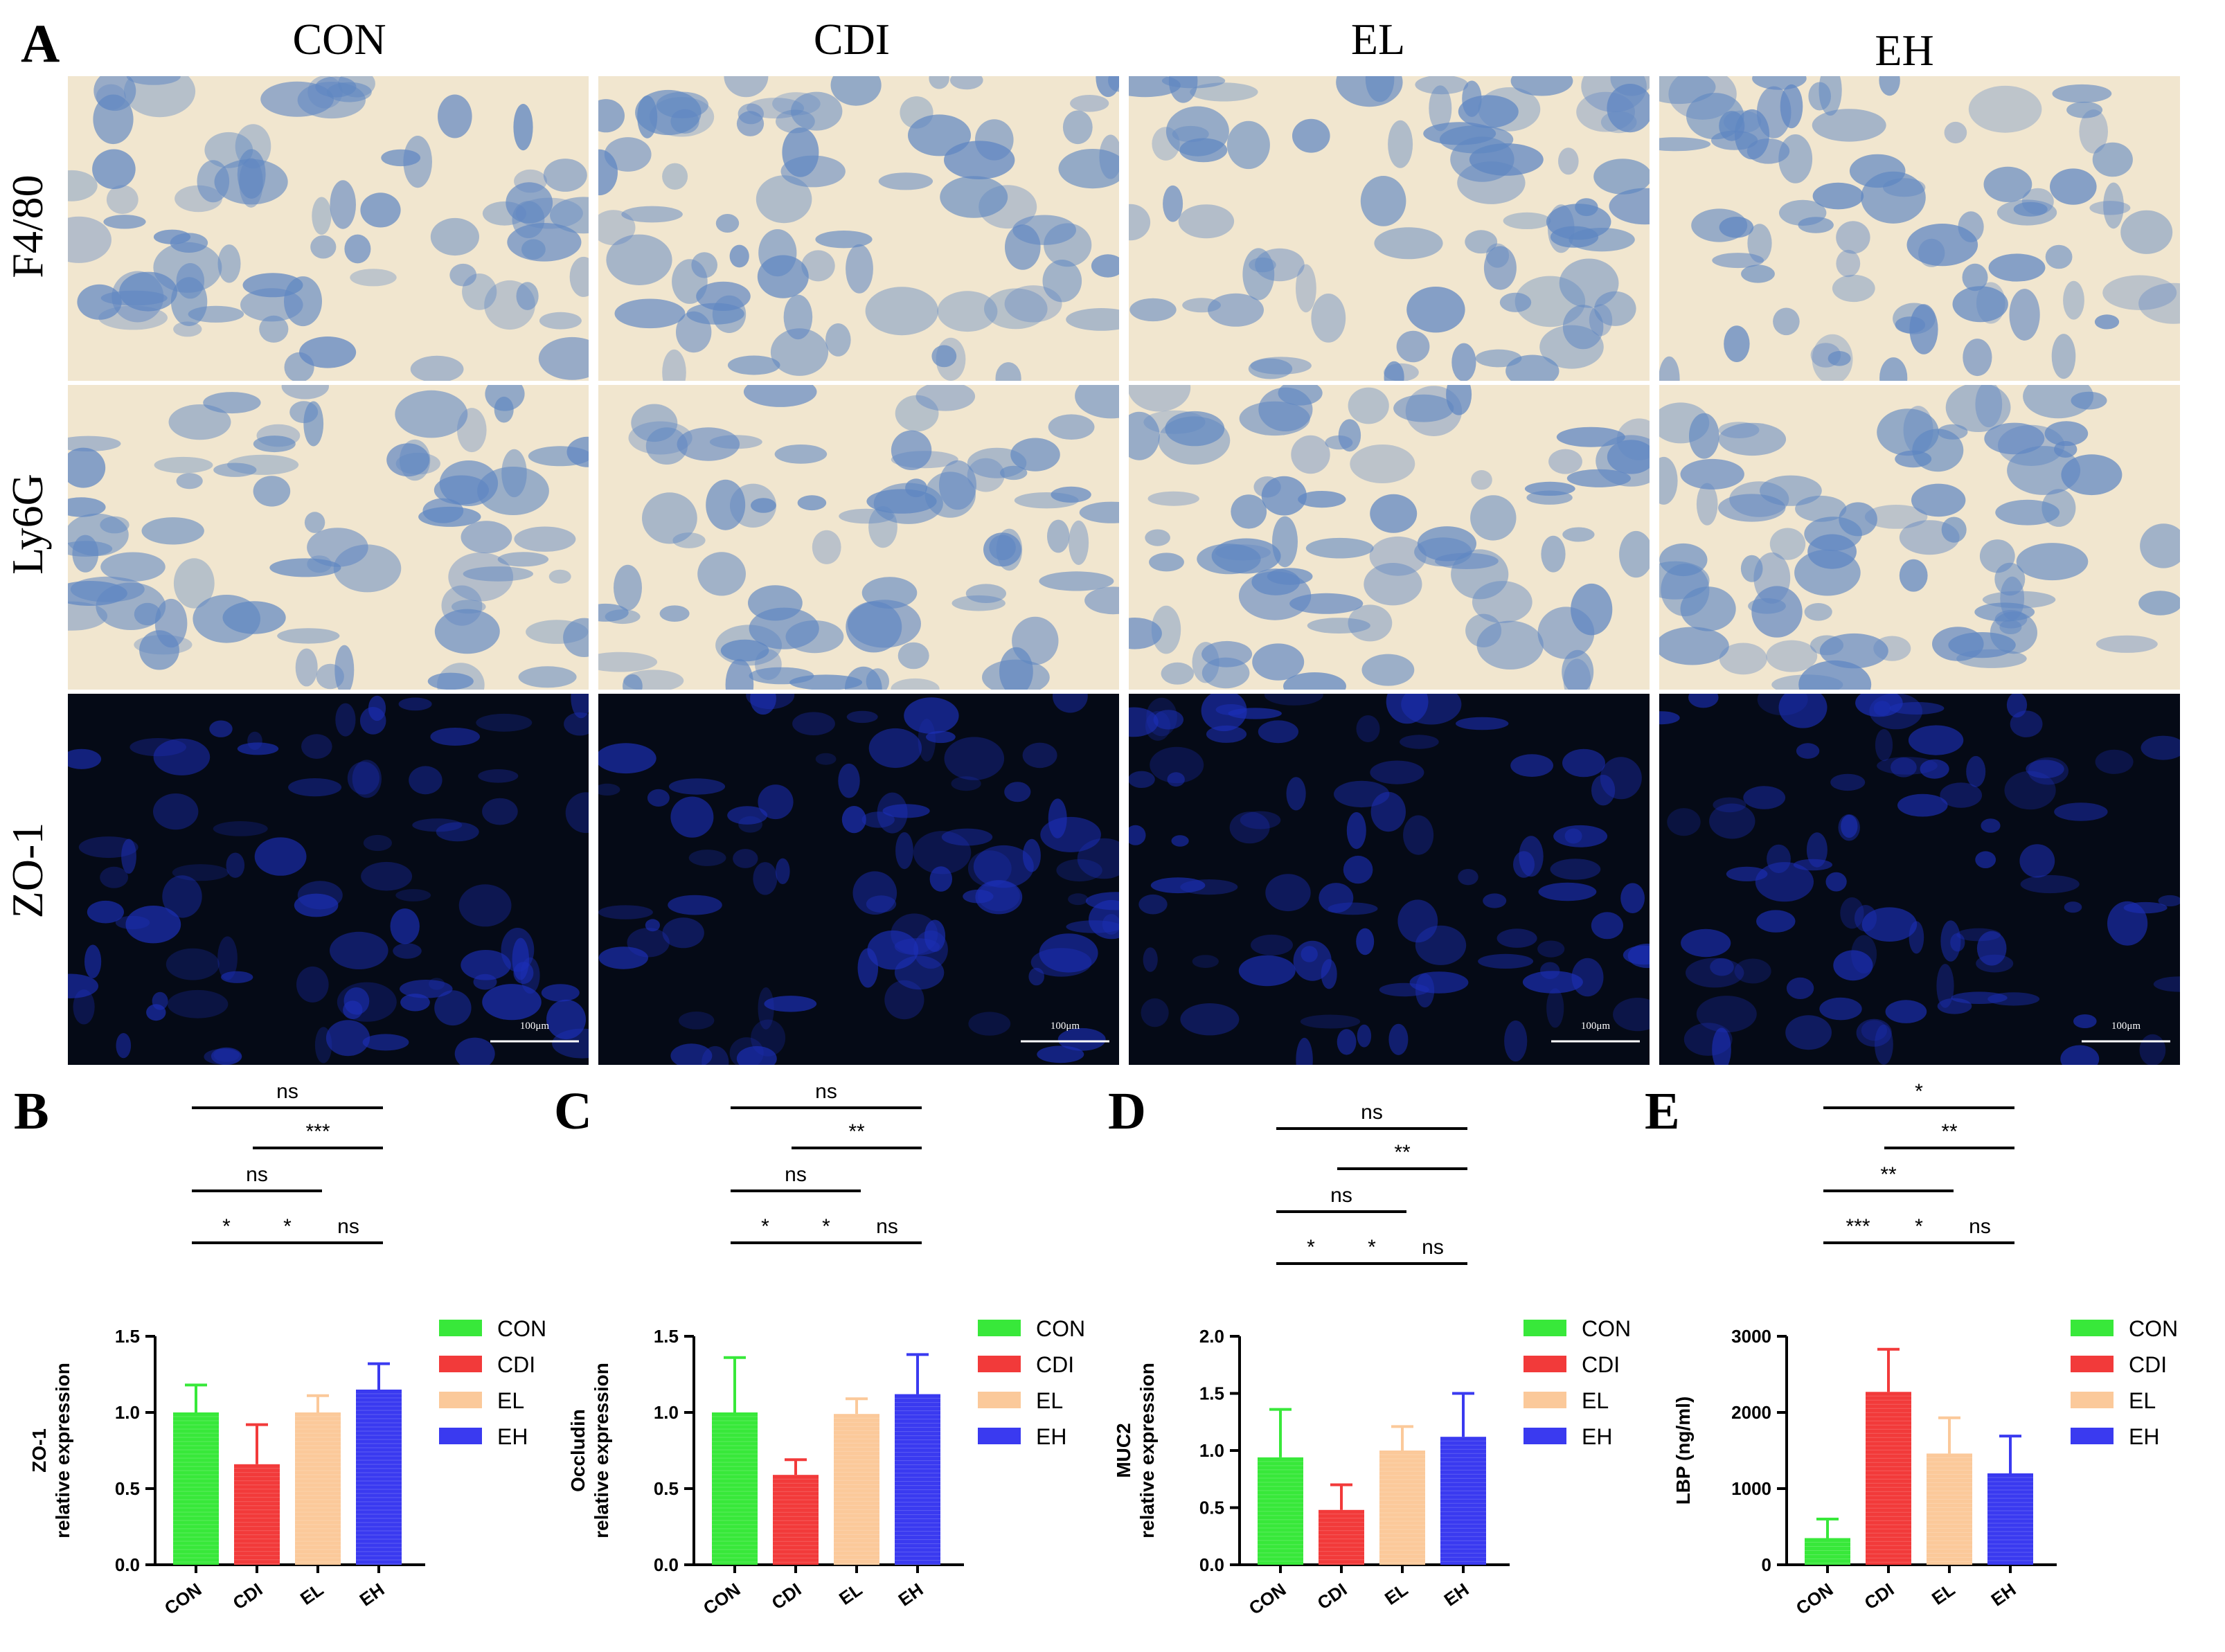 The width and height of the screenshot is (2225, 1652). I want to click on panel-letter: C, so click(573, 1111).